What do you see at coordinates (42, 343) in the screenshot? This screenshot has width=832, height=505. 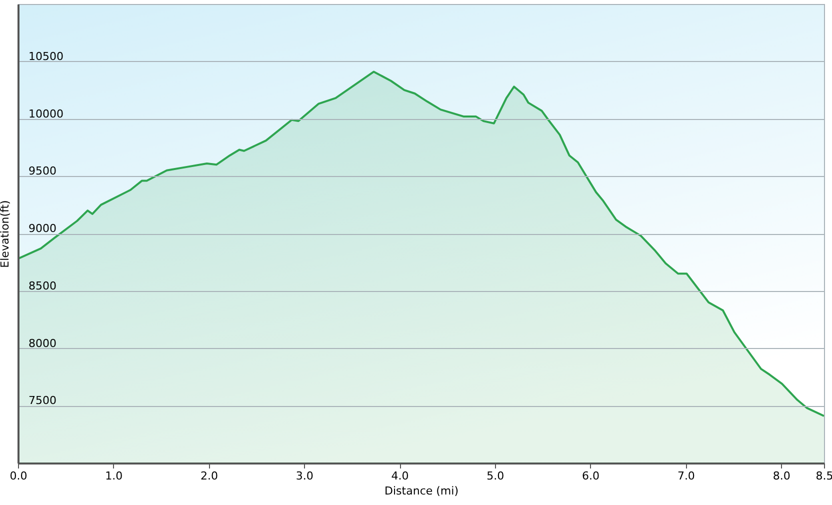 I see `y-tick-label: 8000` at bounding box center [42, 343].